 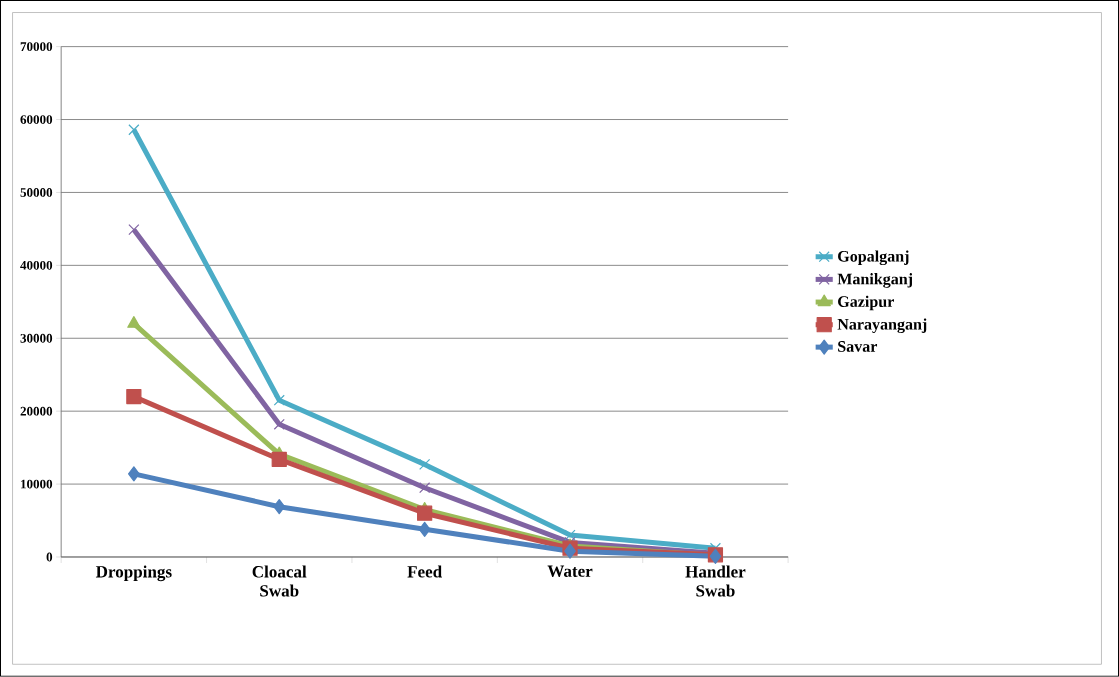 What do you see at coordinates (36, 338) in the screenshot?
I see `y-tick-label: 30000` at bounding box center [36, 338].